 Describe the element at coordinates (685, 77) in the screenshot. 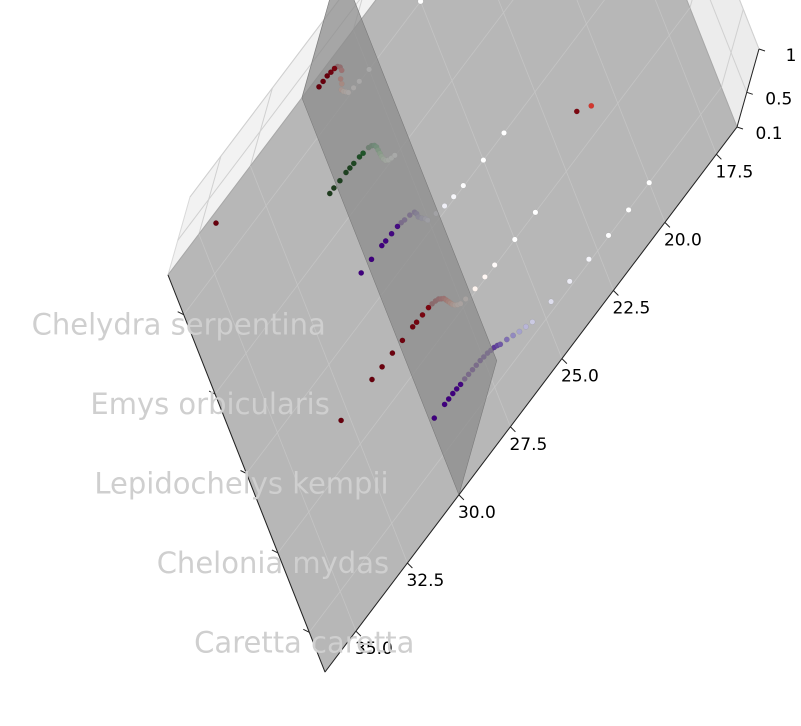

I see `base-gridline-x` at that location.